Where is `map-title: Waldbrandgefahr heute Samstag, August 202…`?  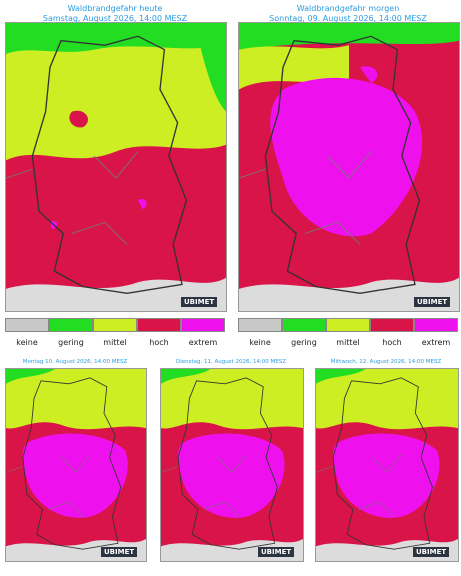
map-title: Waldbrandgefahr heute Samstag, August 202… is located at coordinates (115, 14).